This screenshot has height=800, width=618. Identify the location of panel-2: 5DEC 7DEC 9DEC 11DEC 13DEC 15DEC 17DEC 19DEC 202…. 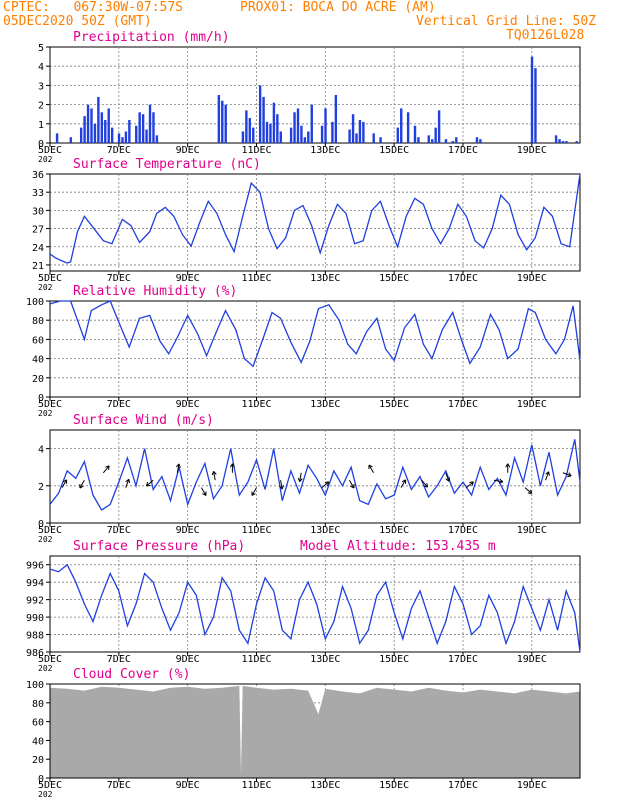
(306, 224).